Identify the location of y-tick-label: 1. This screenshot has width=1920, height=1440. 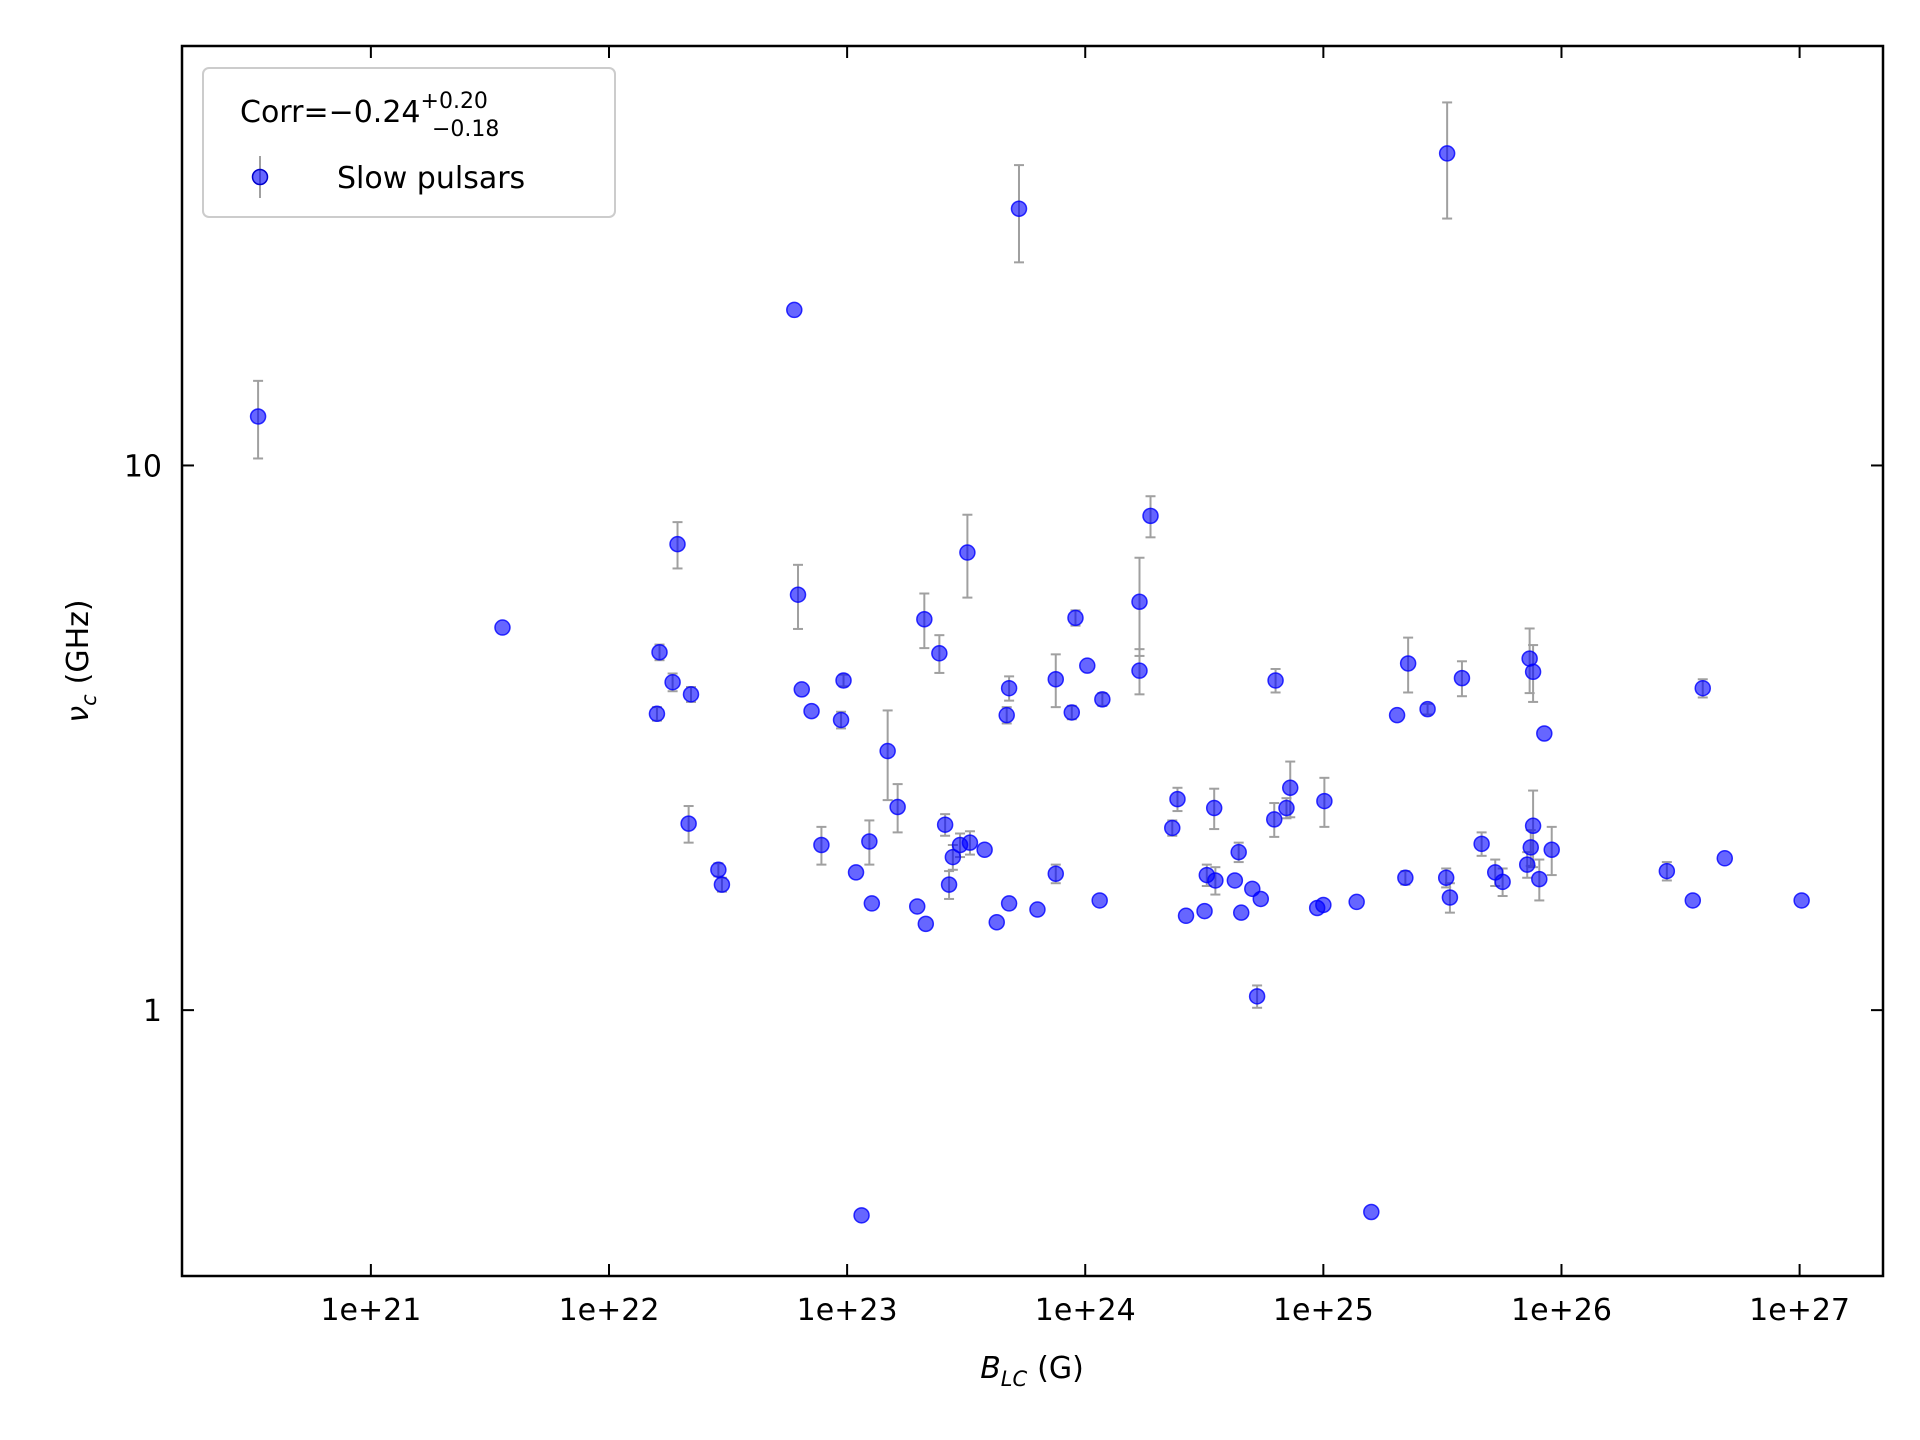
(152, 1011).